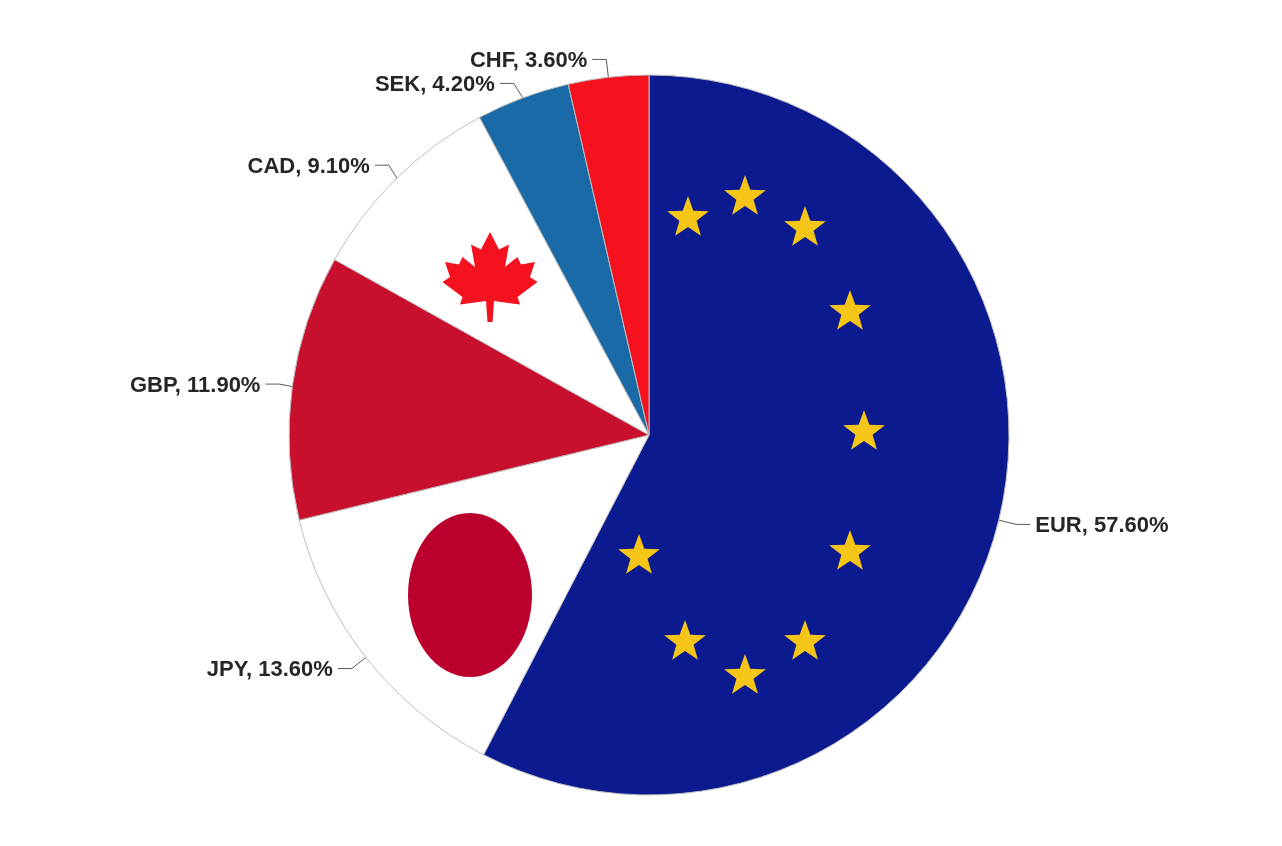 This screenshot has width=1282, height=846. What do you see at coordinates (195, 384) in the screenshot?
I see `slice-label: GBP, 11.90%` at bounding box center [195, 384].